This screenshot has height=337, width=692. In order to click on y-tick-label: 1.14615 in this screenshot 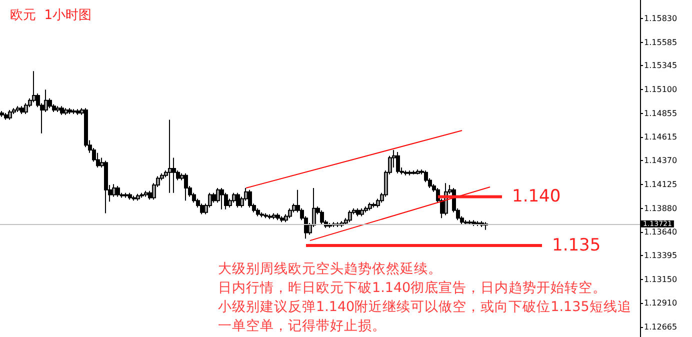, I will do `click(661, 137)`.